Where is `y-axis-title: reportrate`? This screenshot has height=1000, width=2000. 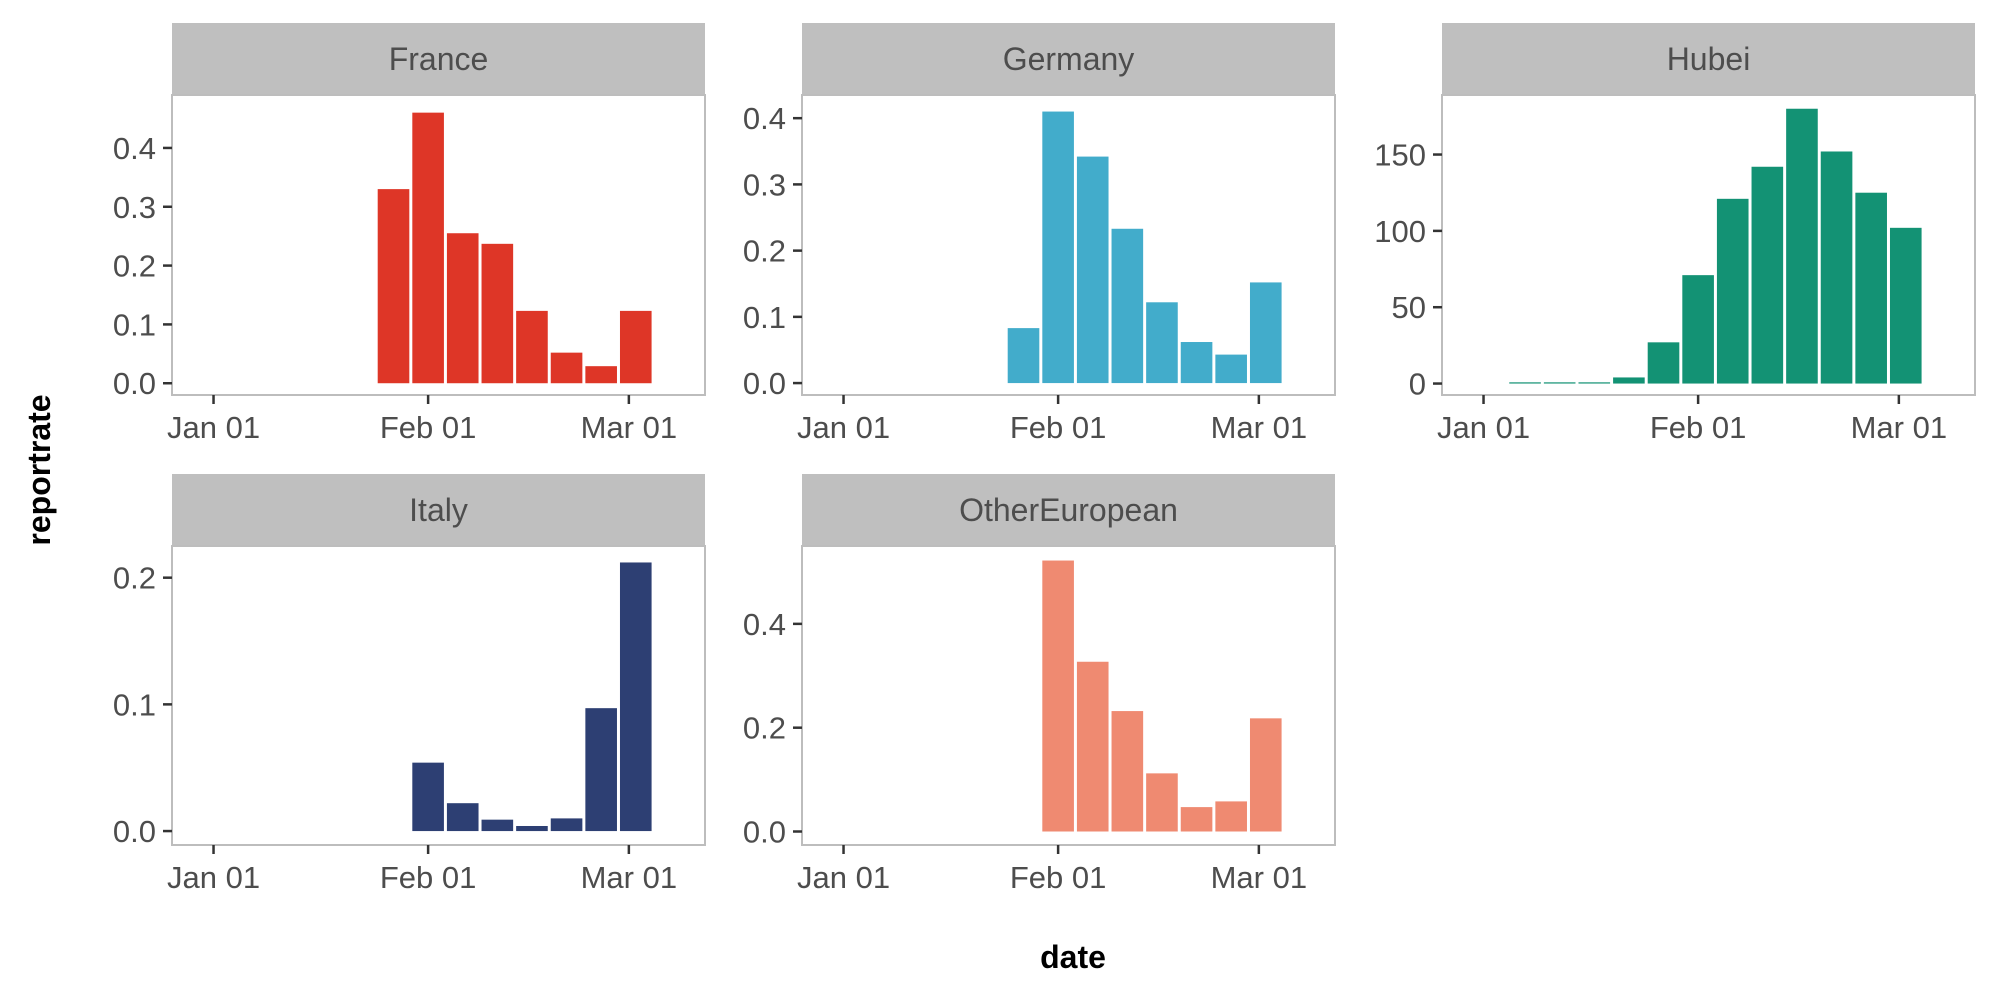 y-axis-title: reportrate is located at coordinates (39, 469).